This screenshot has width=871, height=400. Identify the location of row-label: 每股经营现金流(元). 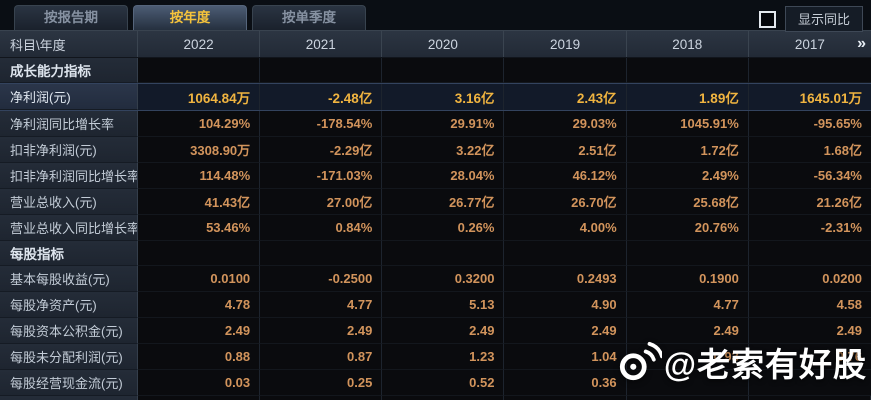
(69, 383).